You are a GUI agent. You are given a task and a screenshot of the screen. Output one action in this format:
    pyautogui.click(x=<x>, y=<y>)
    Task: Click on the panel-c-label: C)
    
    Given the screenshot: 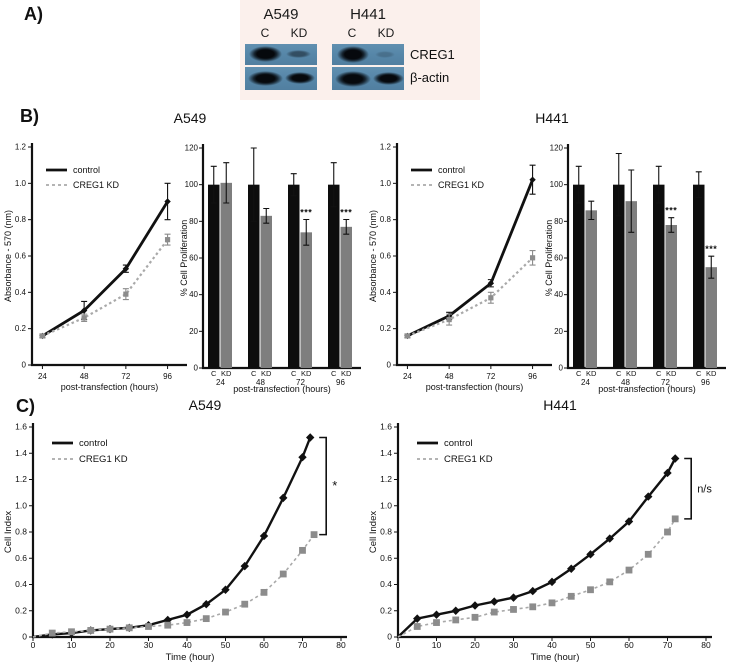 What is the action you would take?
    pyautogui.click(x=25, y=406)
    